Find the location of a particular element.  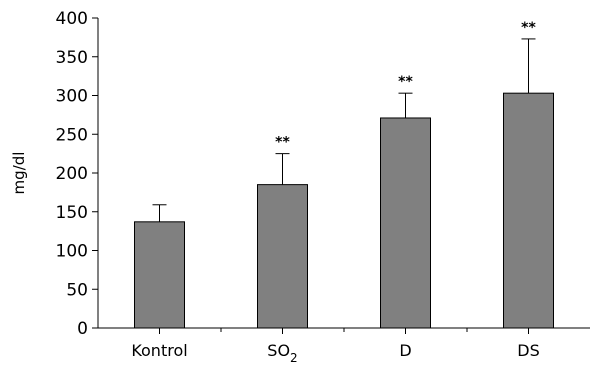

y-tick-label: 150 is located at coordinates (72, 213).